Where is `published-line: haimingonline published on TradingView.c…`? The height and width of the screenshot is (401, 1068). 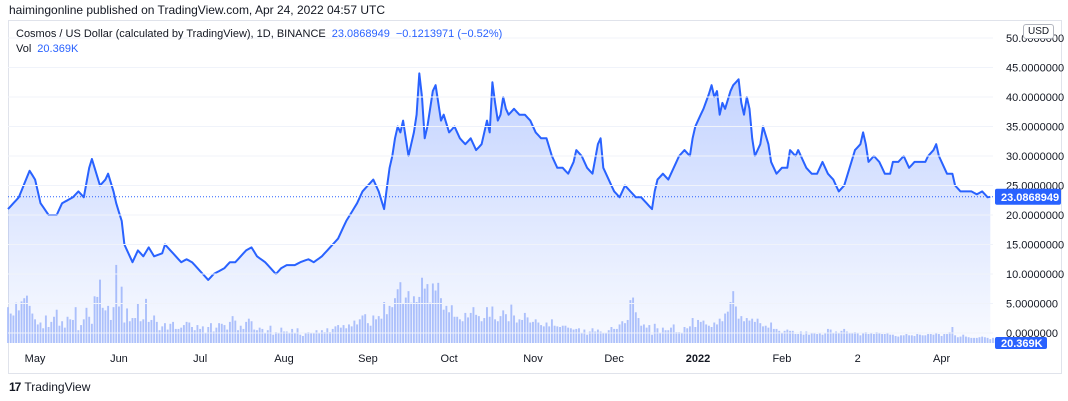 published-line: haimingonline published on TradingView.c… is located at coordinates (197, 10).